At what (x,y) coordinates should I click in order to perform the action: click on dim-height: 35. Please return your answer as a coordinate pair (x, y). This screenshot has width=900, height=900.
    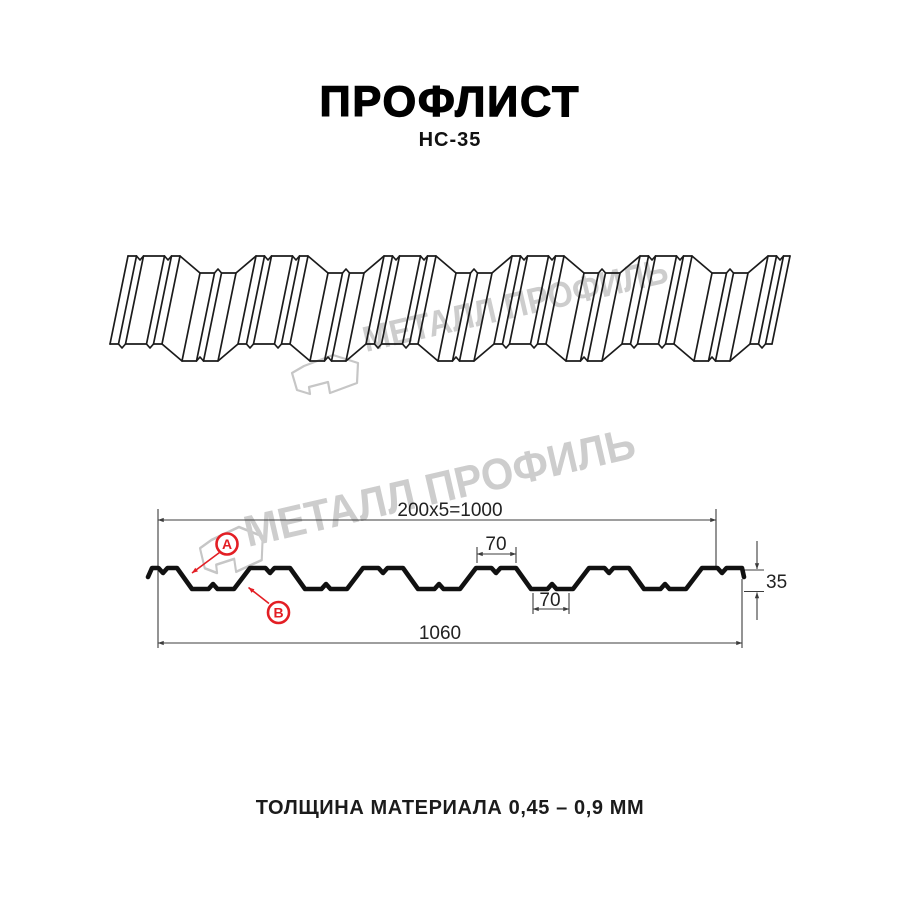
    Looking at the image, I should click on (776, 582).